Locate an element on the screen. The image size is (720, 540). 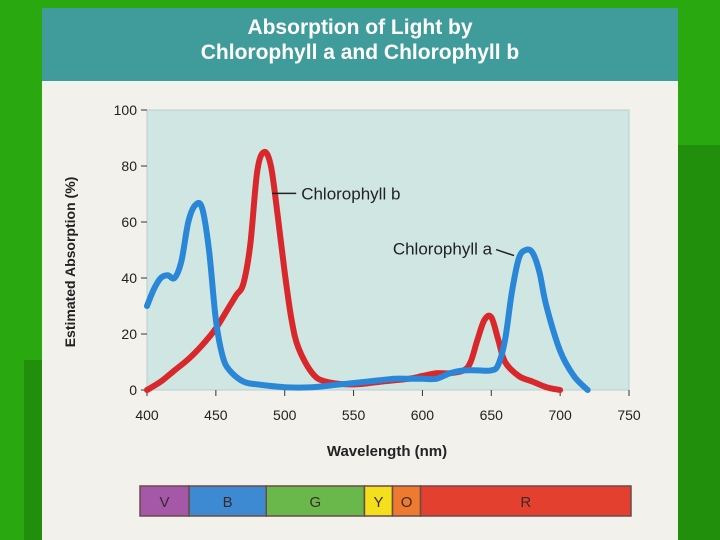
y-tick-label: 0 is located at coordinates (133, 390).